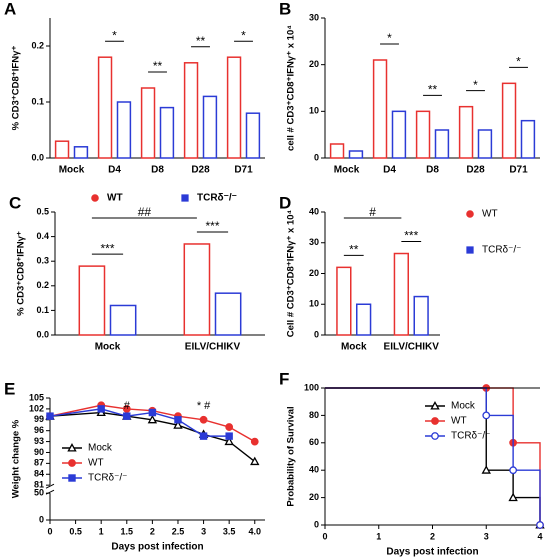  What do you see at coordinates (36, 408) in the screenshot?
I see `y-tick-label: 102` at bounding box center [36, 408].